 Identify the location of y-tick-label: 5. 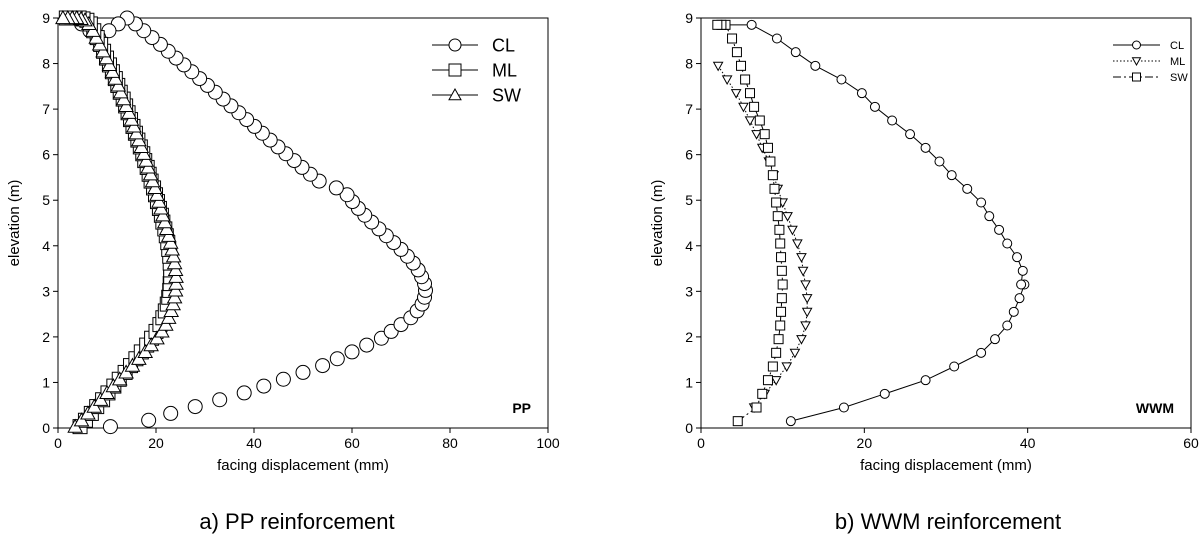
(46, 200).